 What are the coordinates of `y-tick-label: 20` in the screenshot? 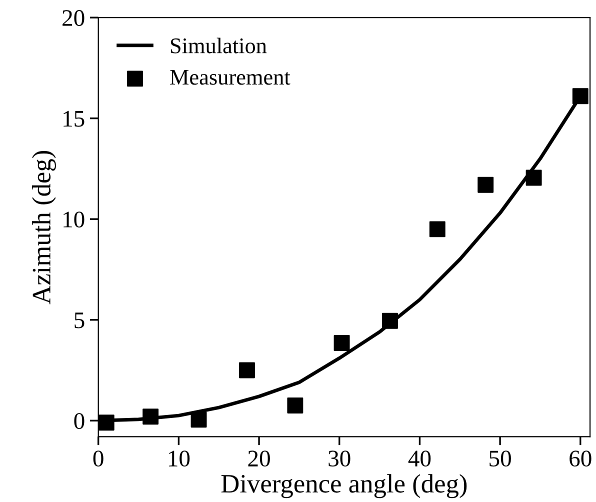 It's located at (73, 18).